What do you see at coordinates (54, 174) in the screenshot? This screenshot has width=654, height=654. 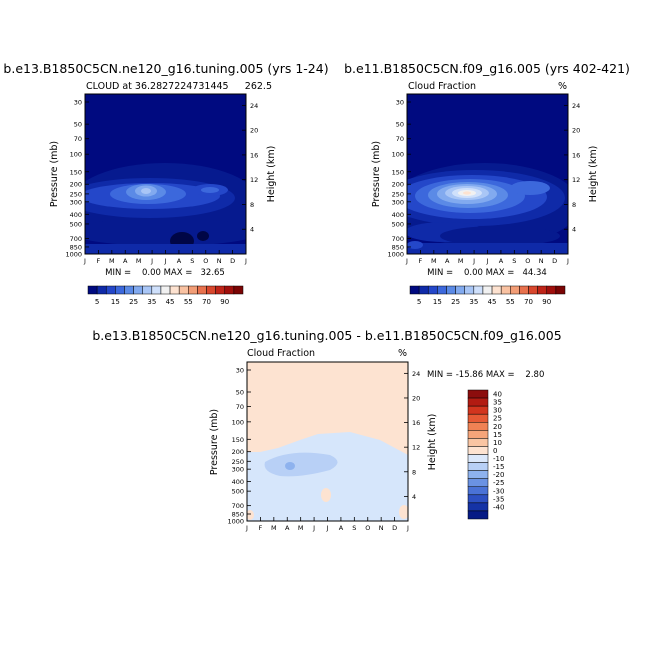 I see `panel1-ylabel: Pressure (mb)` at bounding box center [54, 174].